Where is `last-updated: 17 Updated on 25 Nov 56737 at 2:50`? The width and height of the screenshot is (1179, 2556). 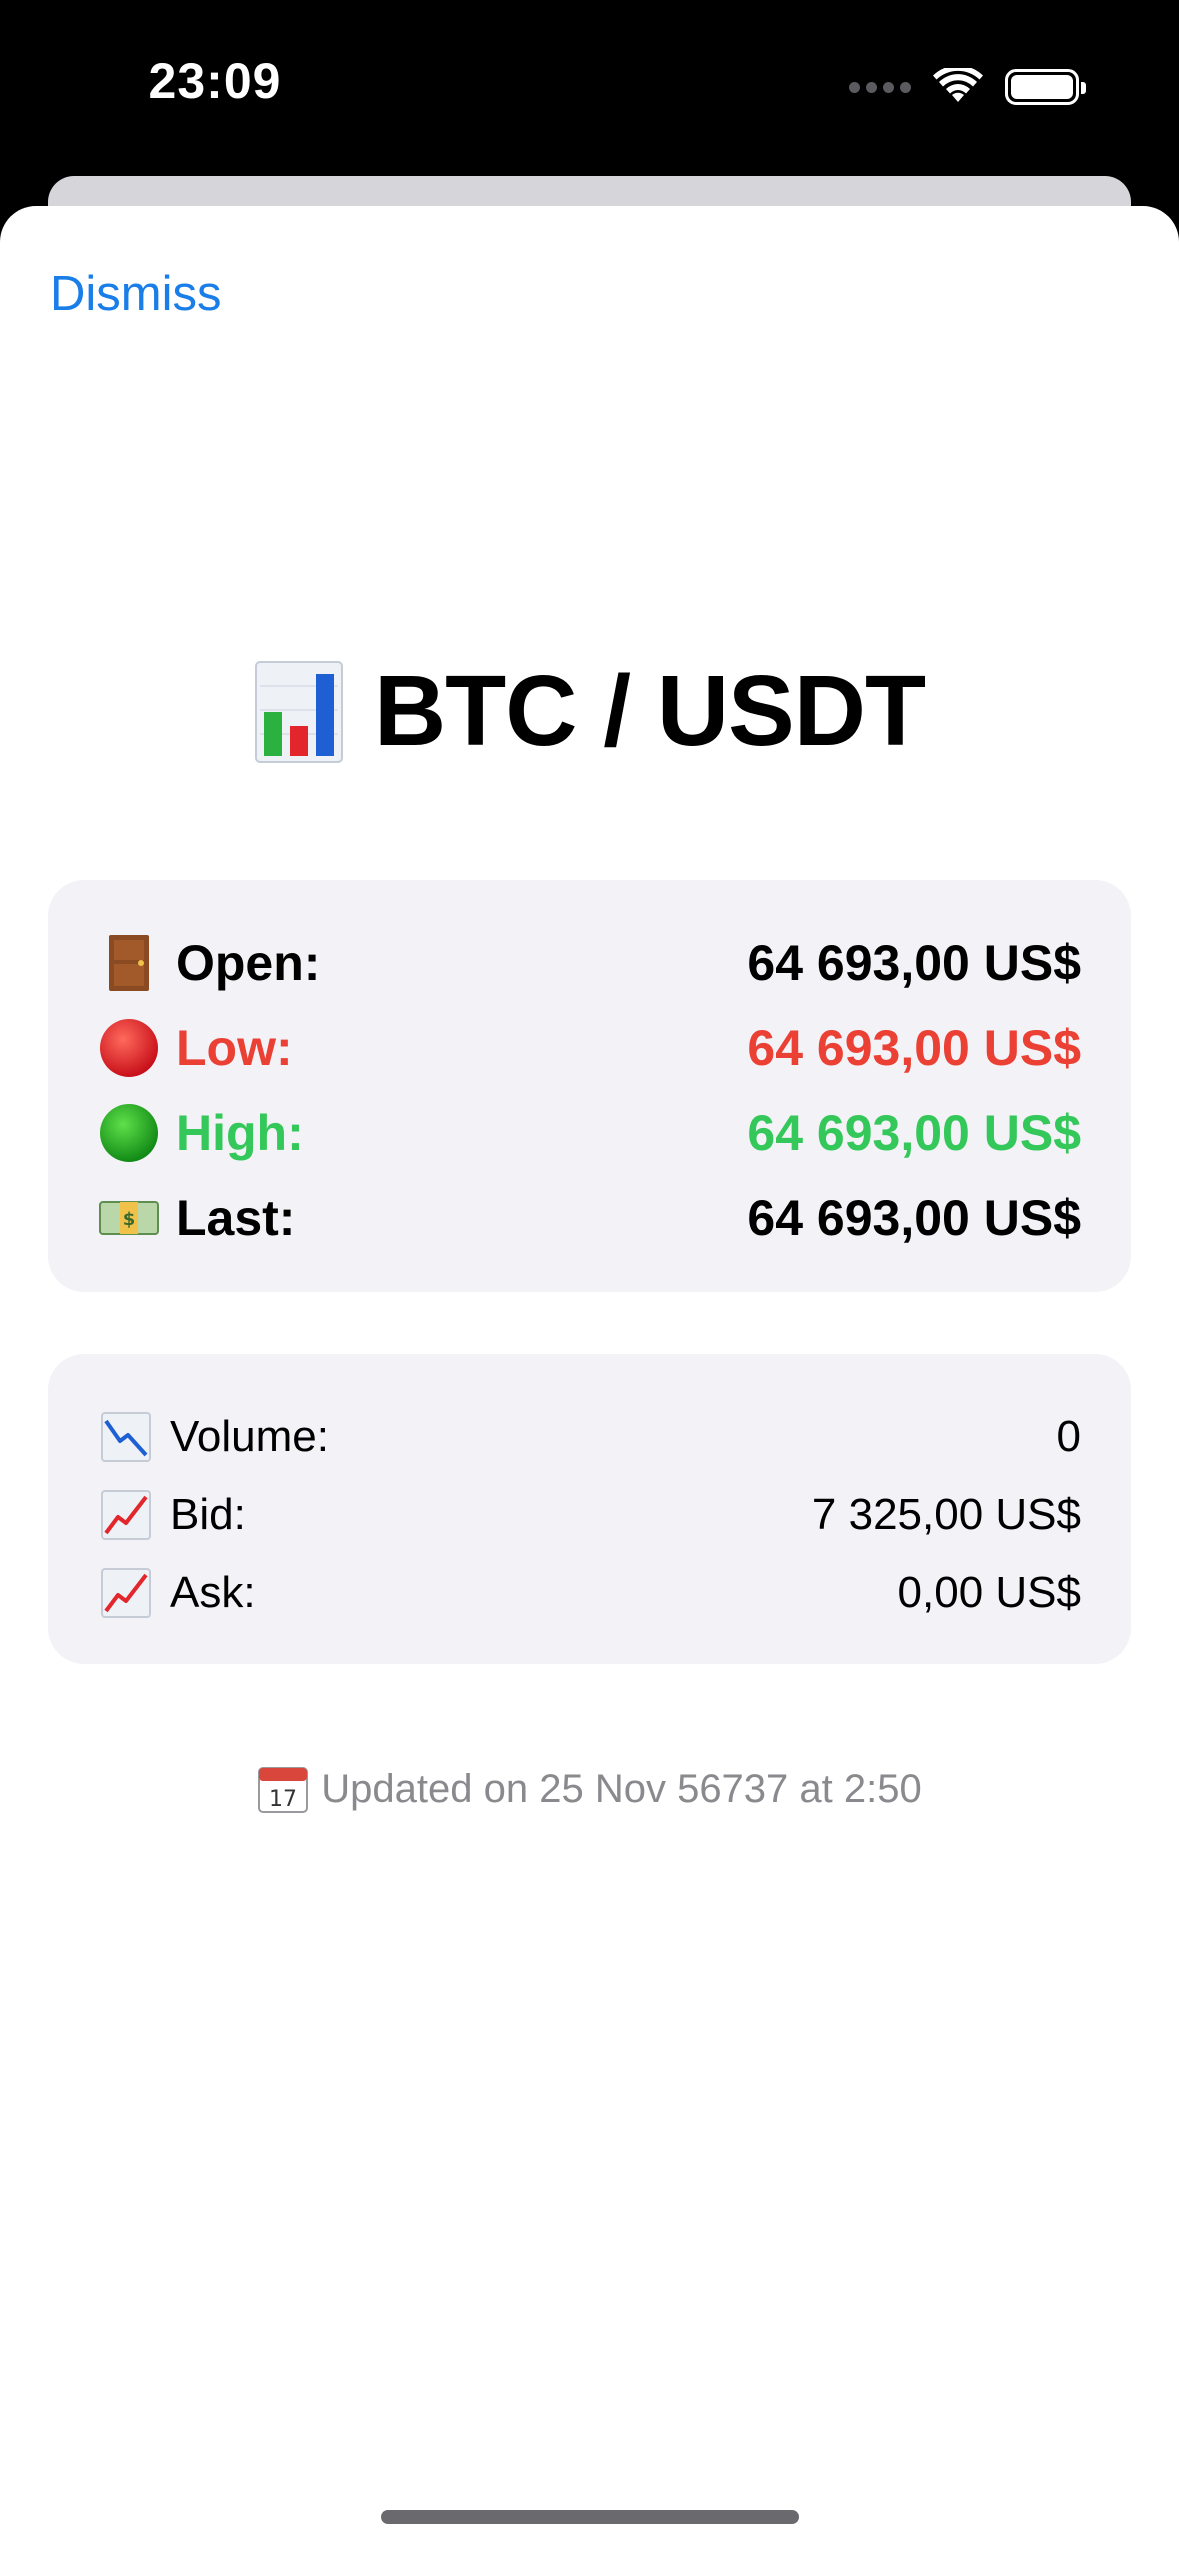 last-updated: 17 Updated on 25 Nov 56737 at 2:50 is located at coordinates (589, 1789).